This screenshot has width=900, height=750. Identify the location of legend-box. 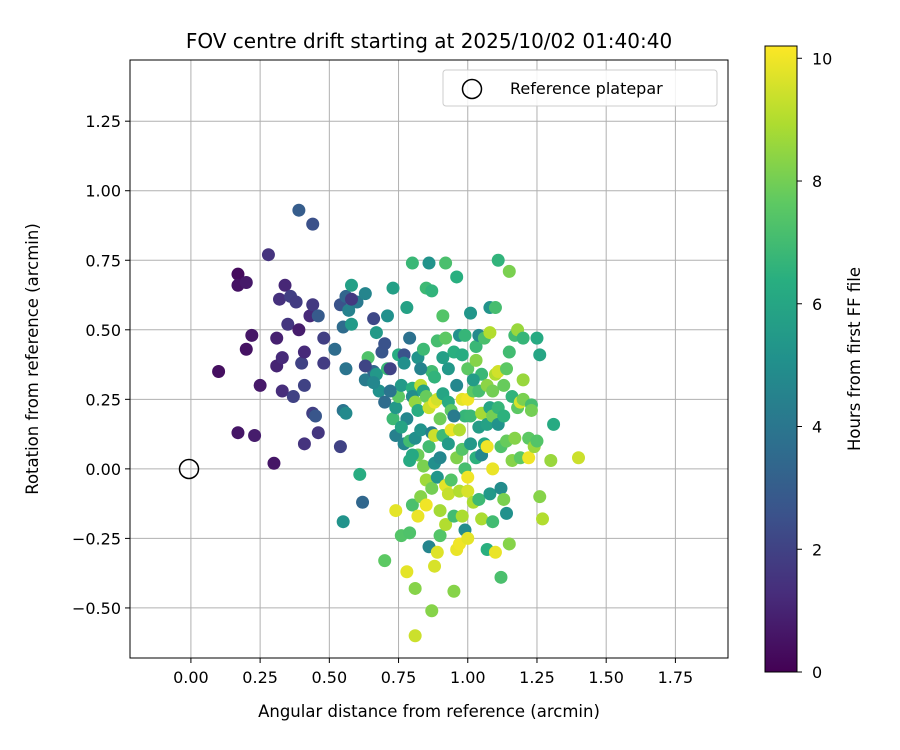
(580, 88).